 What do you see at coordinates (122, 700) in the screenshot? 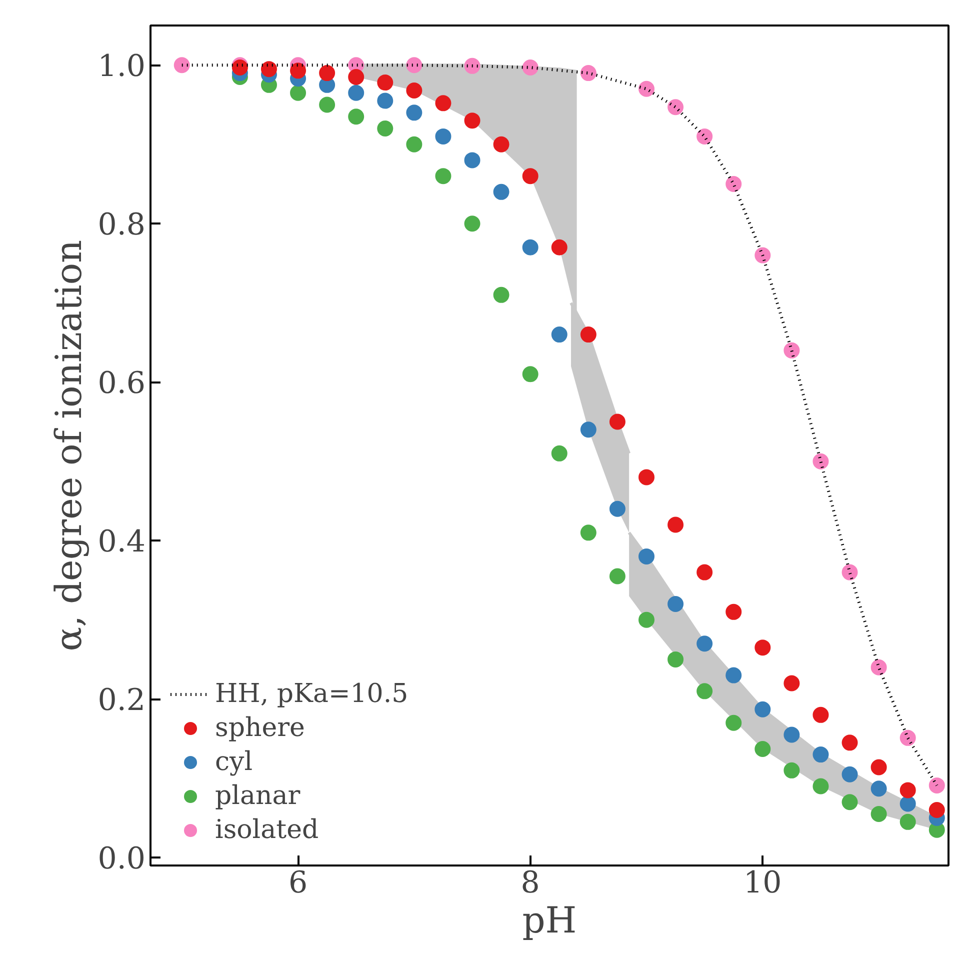
I see `y-tick-label: 0.2` at bounding box center [122, 700].